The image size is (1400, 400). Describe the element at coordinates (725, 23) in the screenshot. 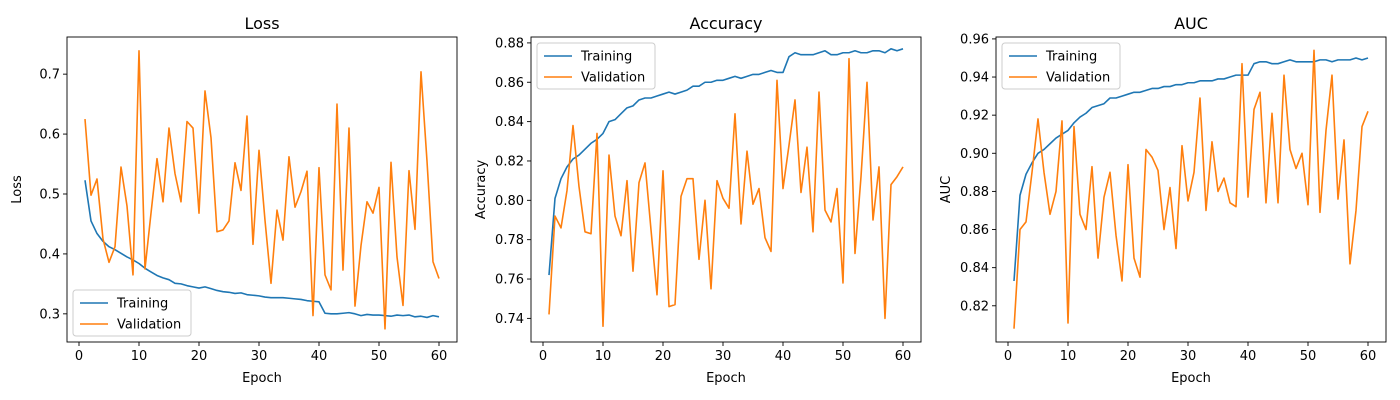

I see `chart-title: Accuracy` at that location.